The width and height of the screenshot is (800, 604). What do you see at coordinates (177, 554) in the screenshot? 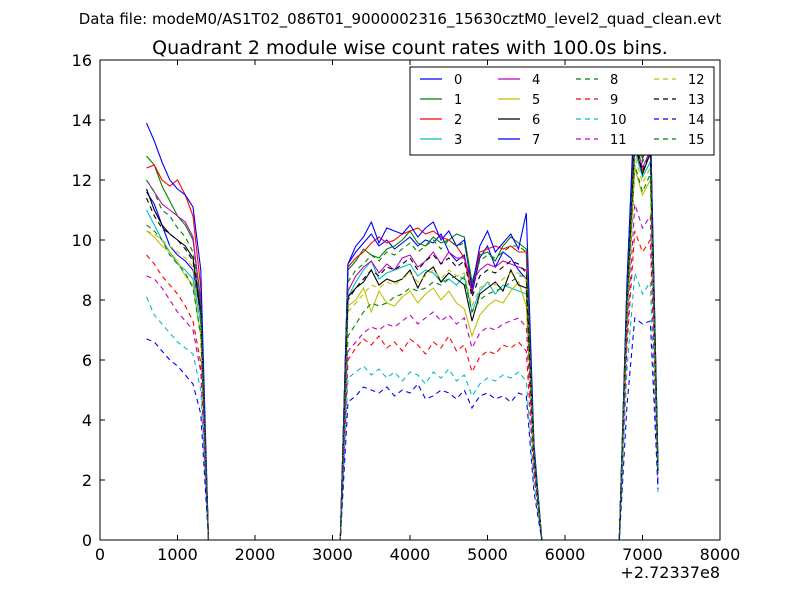
I see `x-tick-label: 1000` at bounding box center [177, 554].